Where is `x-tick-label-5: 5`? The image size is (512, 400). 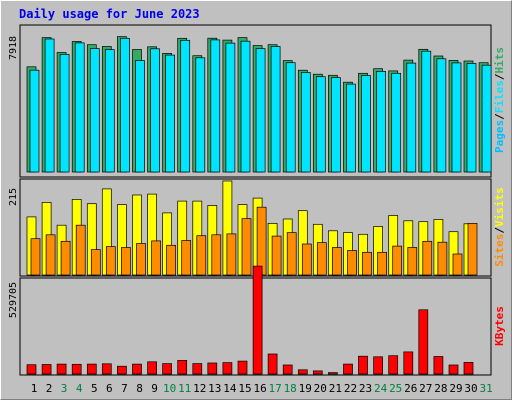
x-tick-label-5: 5 is located at coordinates (94, 388).